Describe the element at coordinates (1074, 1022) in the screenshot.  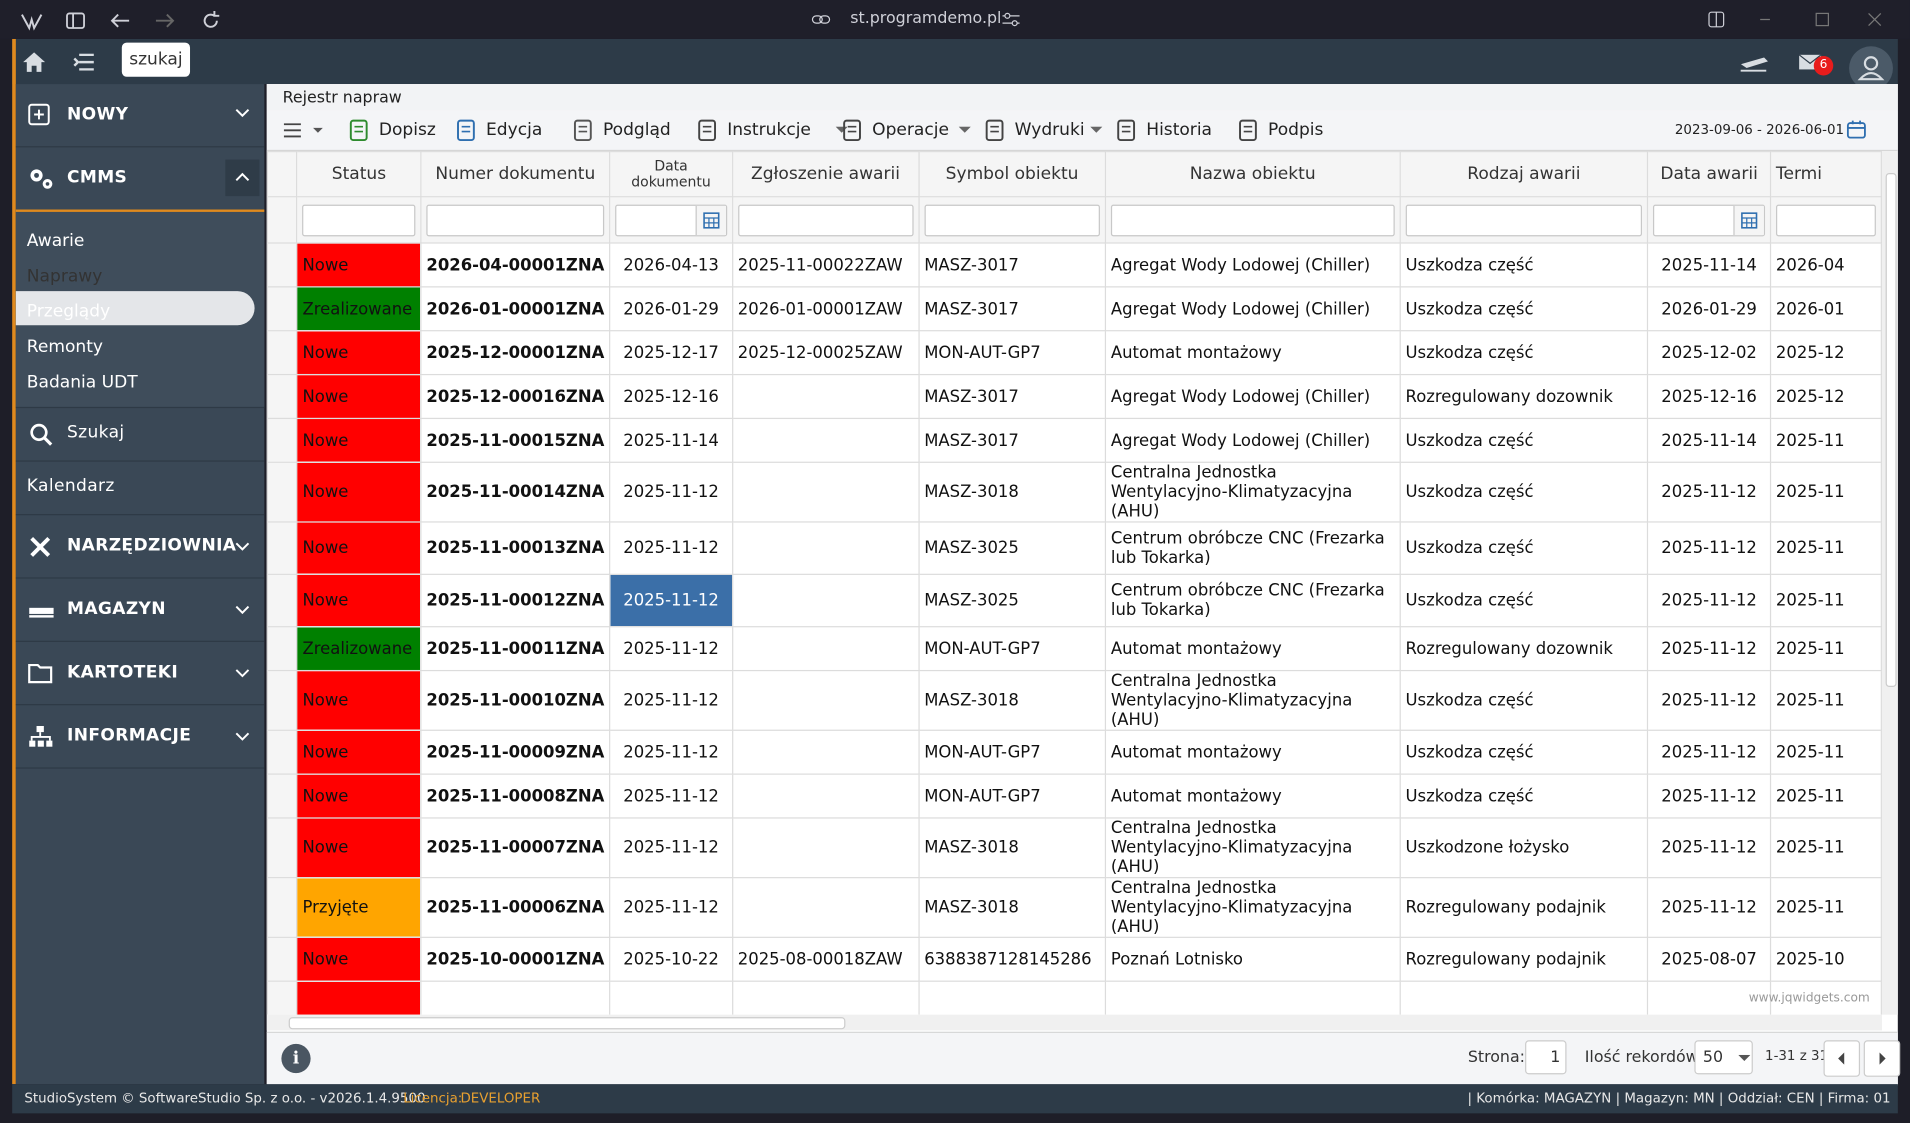
I see `horizontal-scrollbar` at that location.